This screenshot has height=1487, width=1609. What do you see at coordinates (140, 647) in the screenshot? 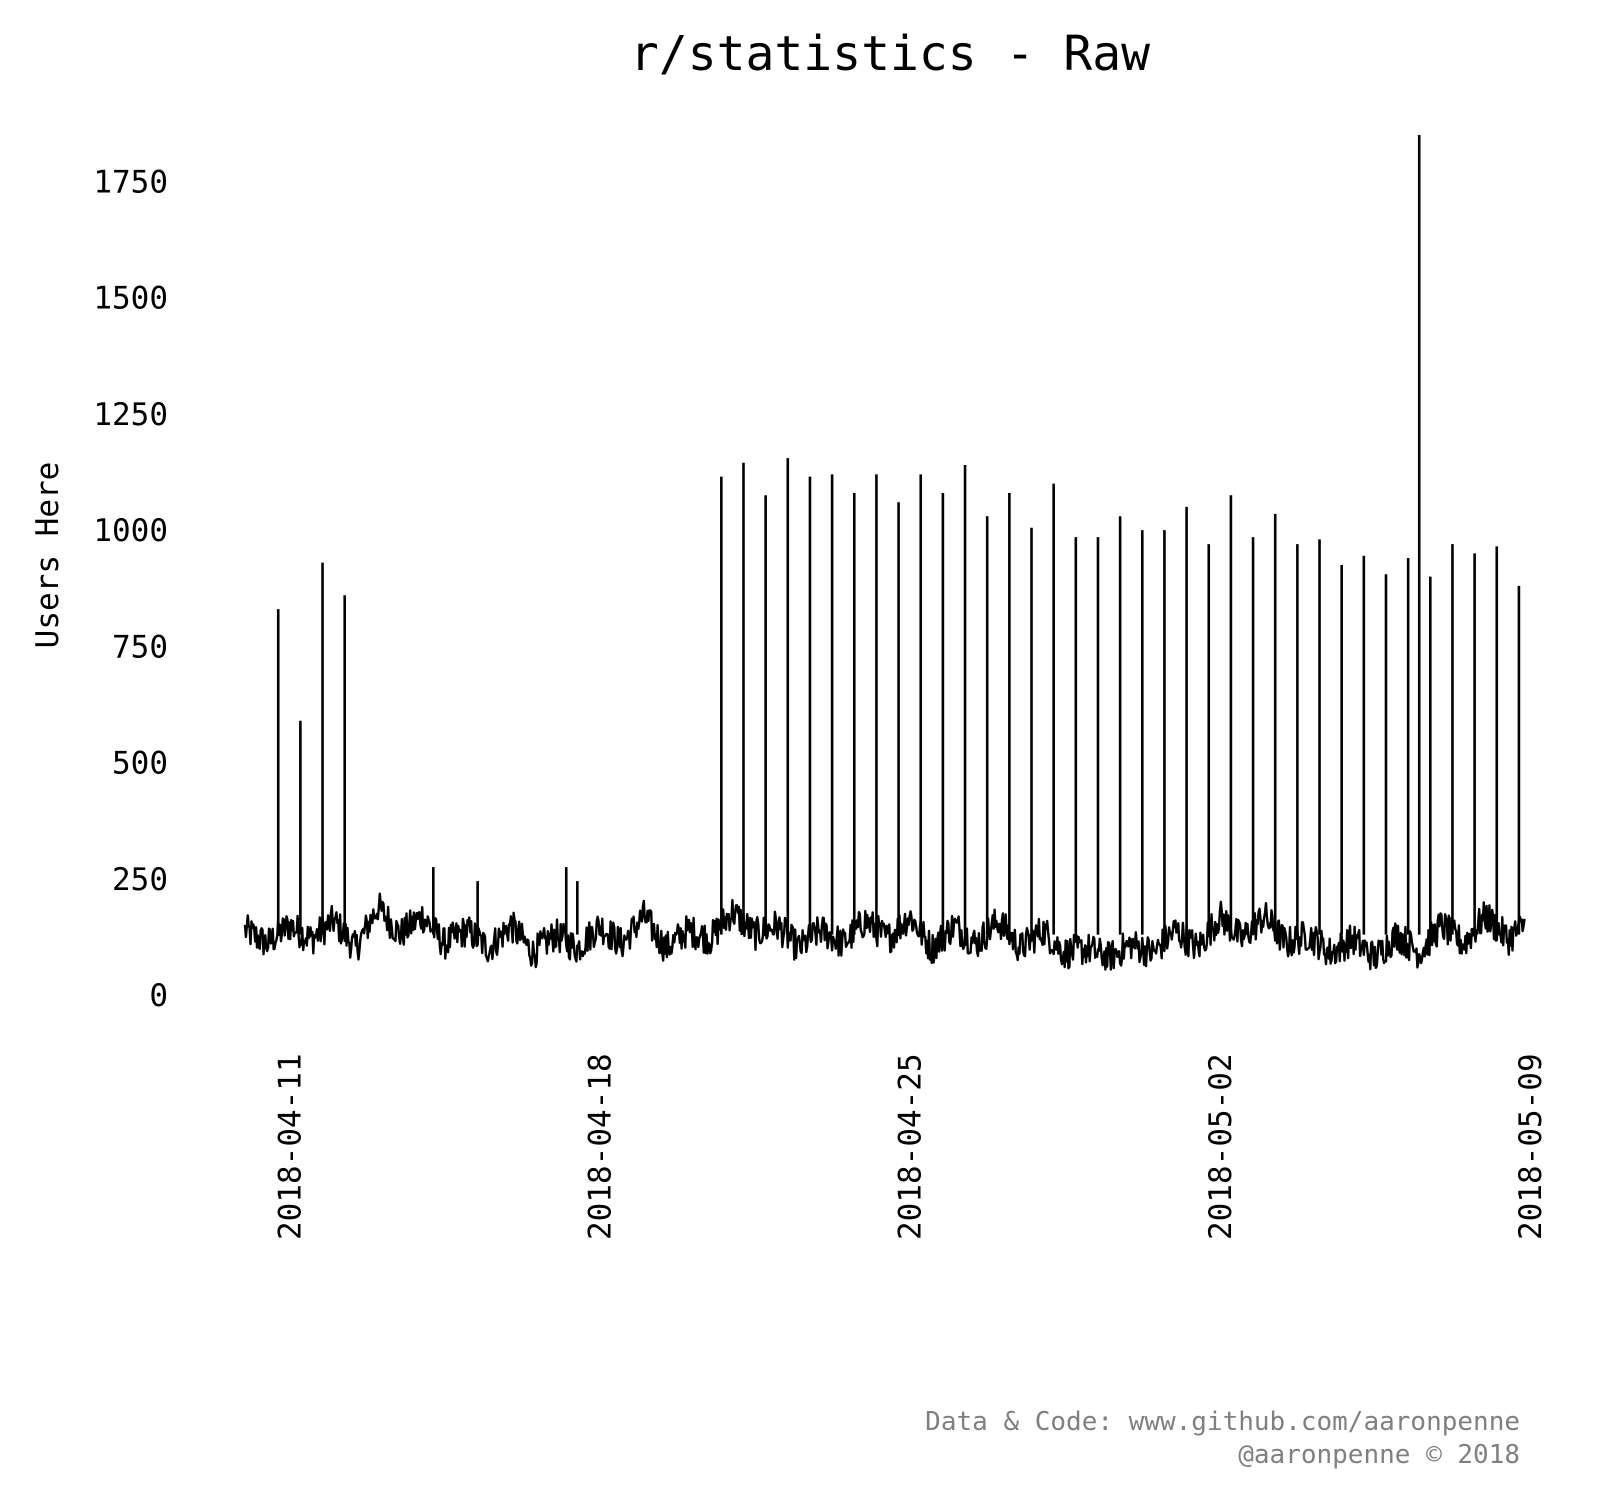
I see `y-tick-label: 750` at bounding box center [140, 647].